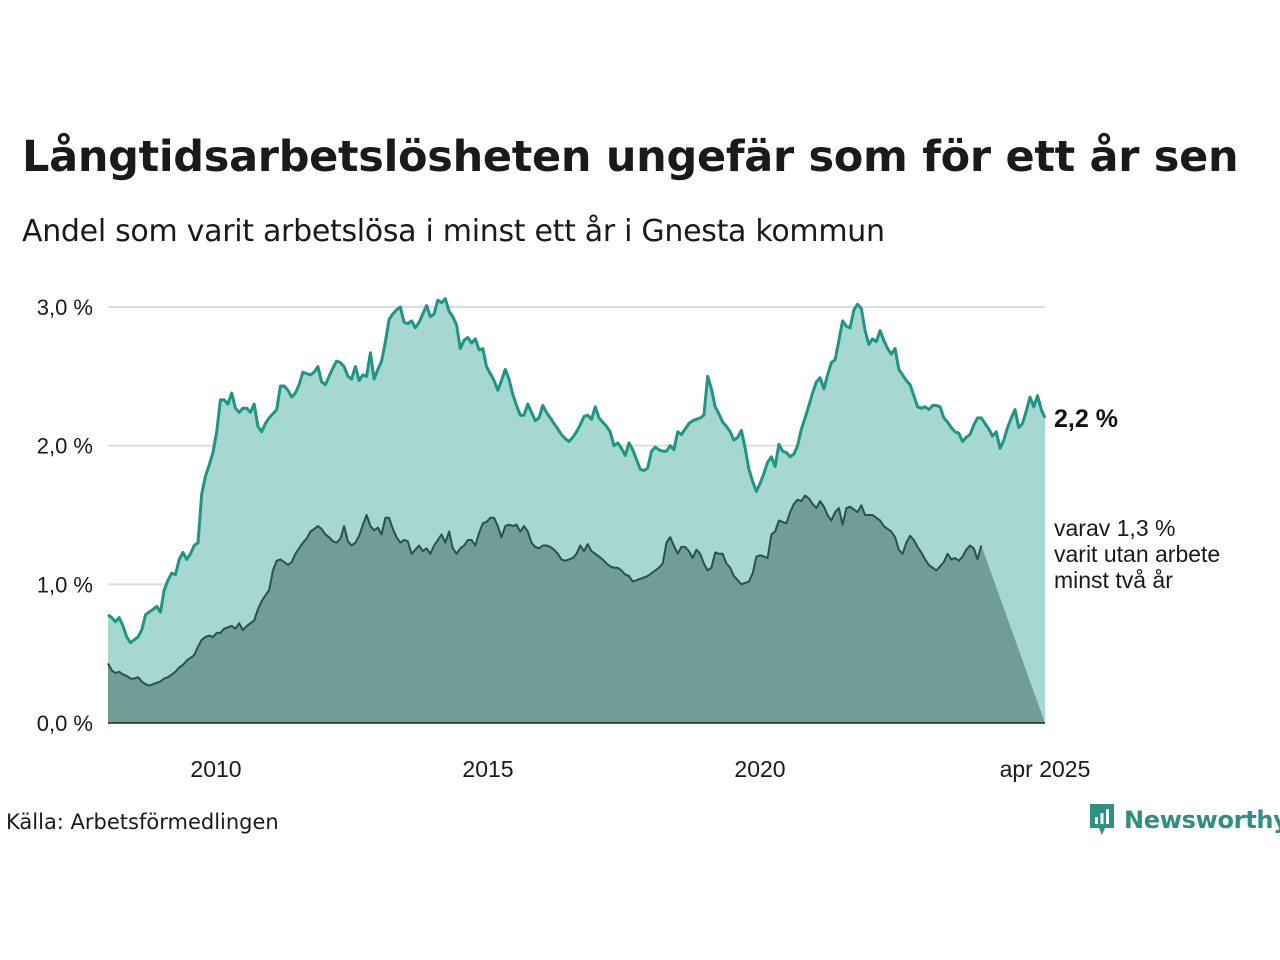  Describe the element at coordinates (65, 584) in the screenshot. I see `y-tick-label: 1,0 %` at that location.